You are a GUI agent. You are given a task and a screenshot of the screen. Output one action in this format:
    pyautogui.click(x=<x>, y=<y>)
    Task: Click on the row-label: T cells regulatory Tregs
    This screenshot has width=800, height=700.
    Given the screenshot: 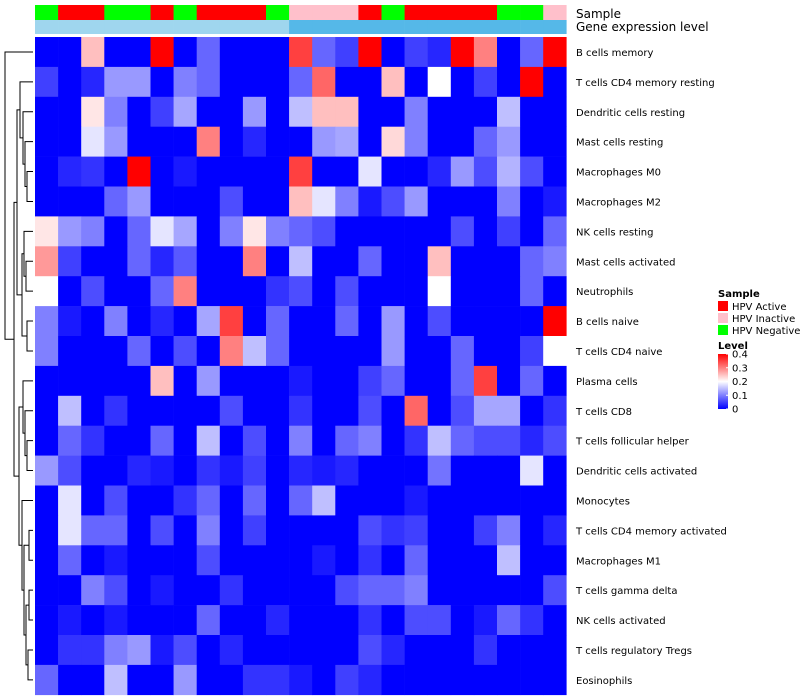 What is the action you would take?
    pyautogui.click(x=633, y=651)
    